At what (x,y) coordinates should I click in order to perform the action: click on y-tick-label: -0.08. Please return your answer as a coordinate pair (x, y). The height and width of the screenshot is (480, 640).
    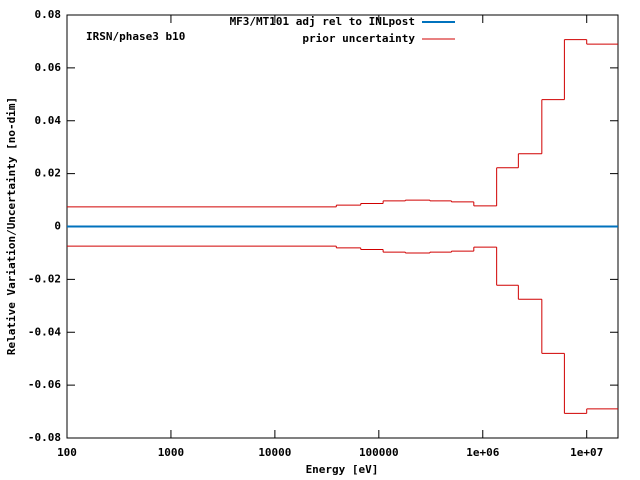
    Looking at the image, I should click on (44, 437).